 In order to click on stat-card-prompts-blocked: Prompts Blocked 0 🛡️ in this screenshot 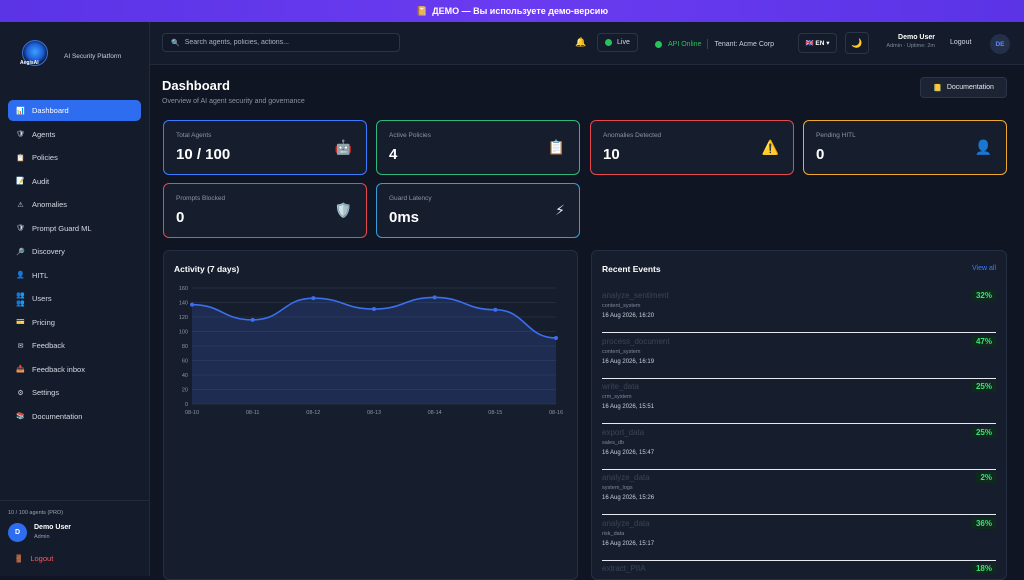, I will do `click(265, 210)`.